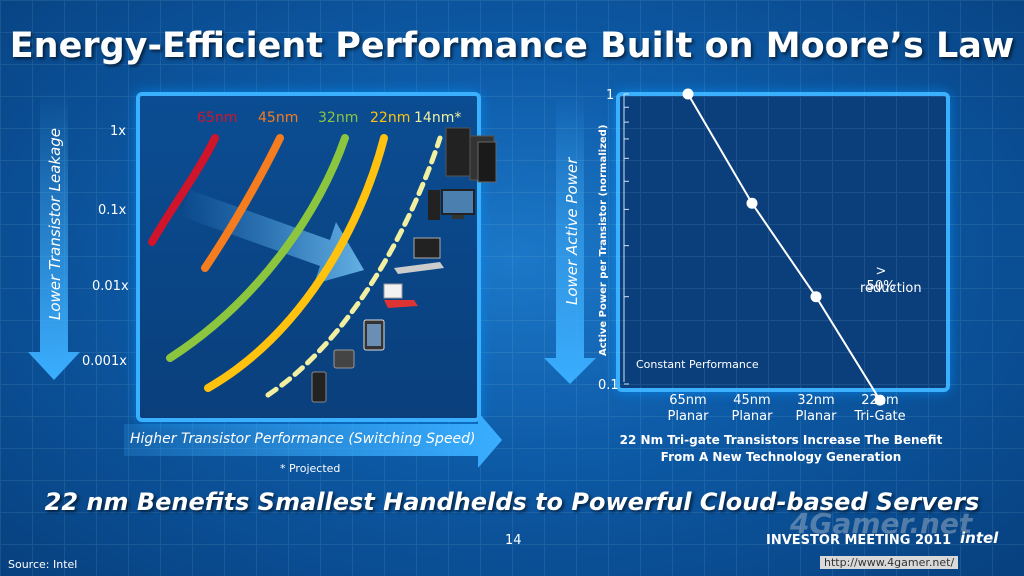 Image resolution: width=1024 pixels, height=576 pixels. I want to click on desktop-icon, so click(451, 204).